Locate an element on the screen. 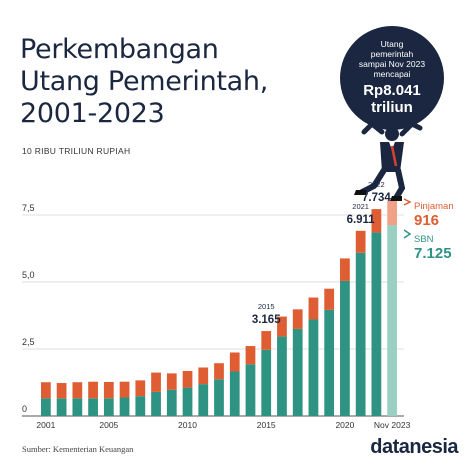  annotation-value: 7.734 is located at coordinates (376, 198).